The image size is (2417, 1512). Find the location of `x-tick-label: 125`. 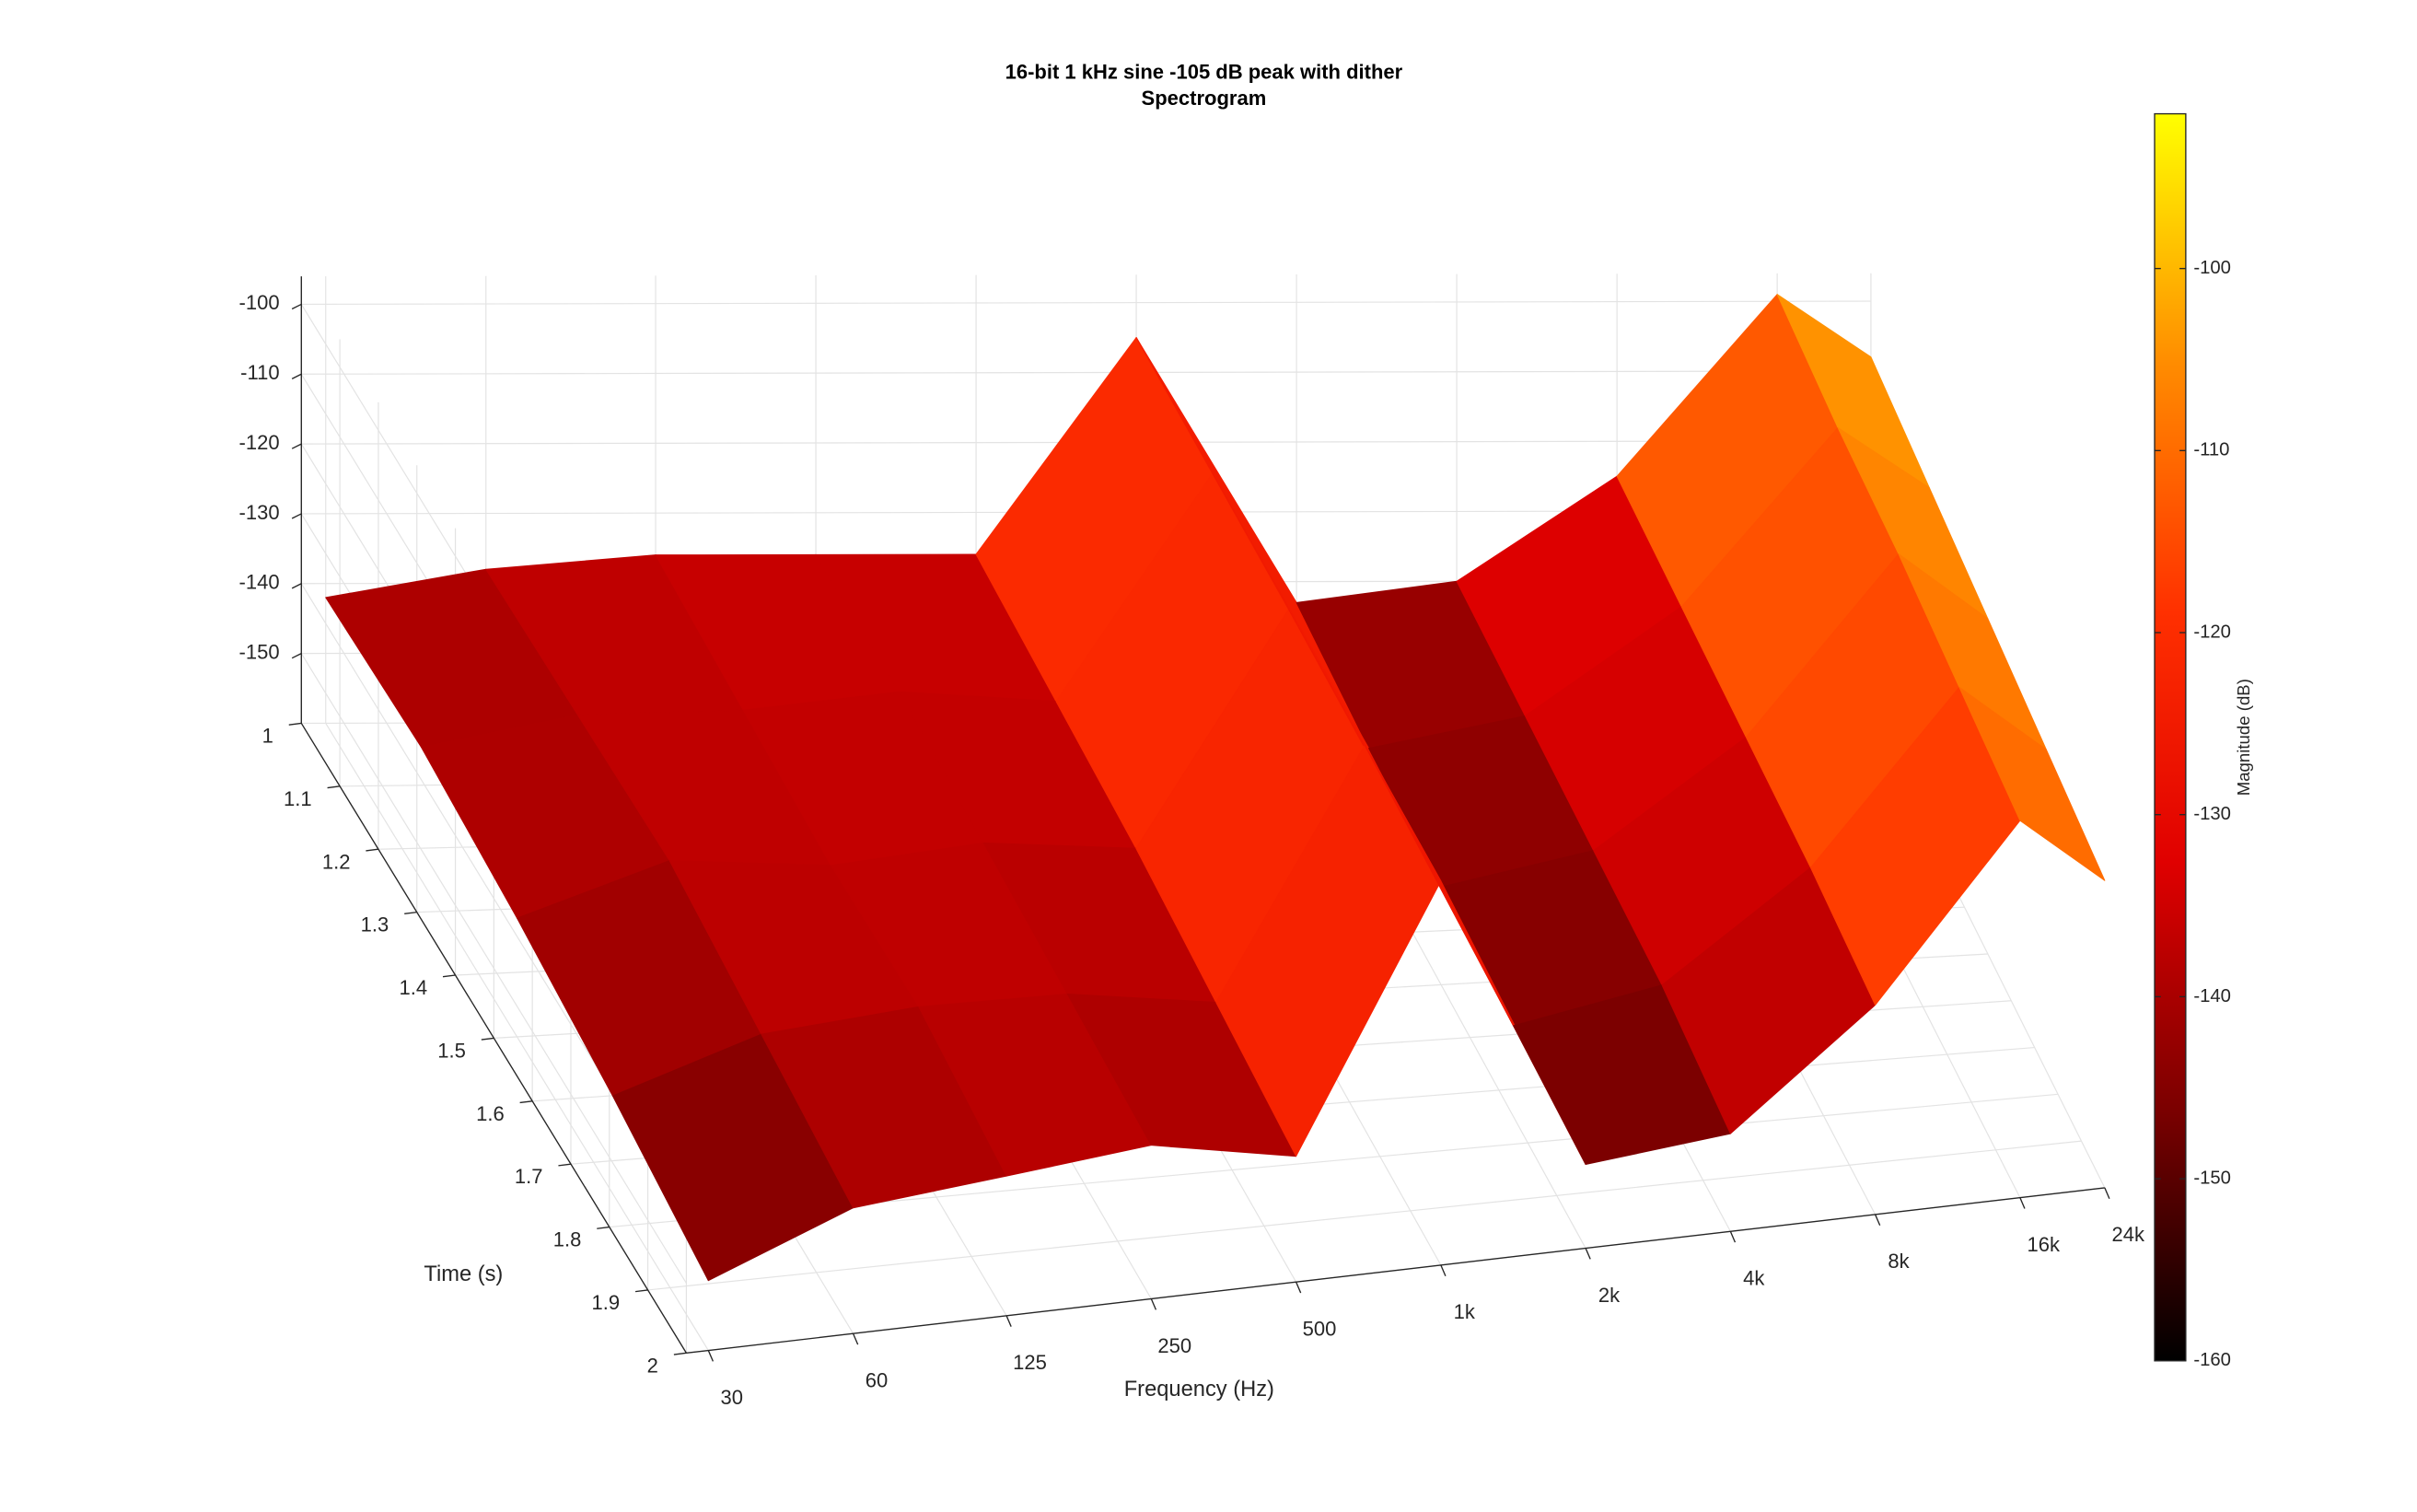

x-tick-label: 125 is located at coordinates (1030, 1363).